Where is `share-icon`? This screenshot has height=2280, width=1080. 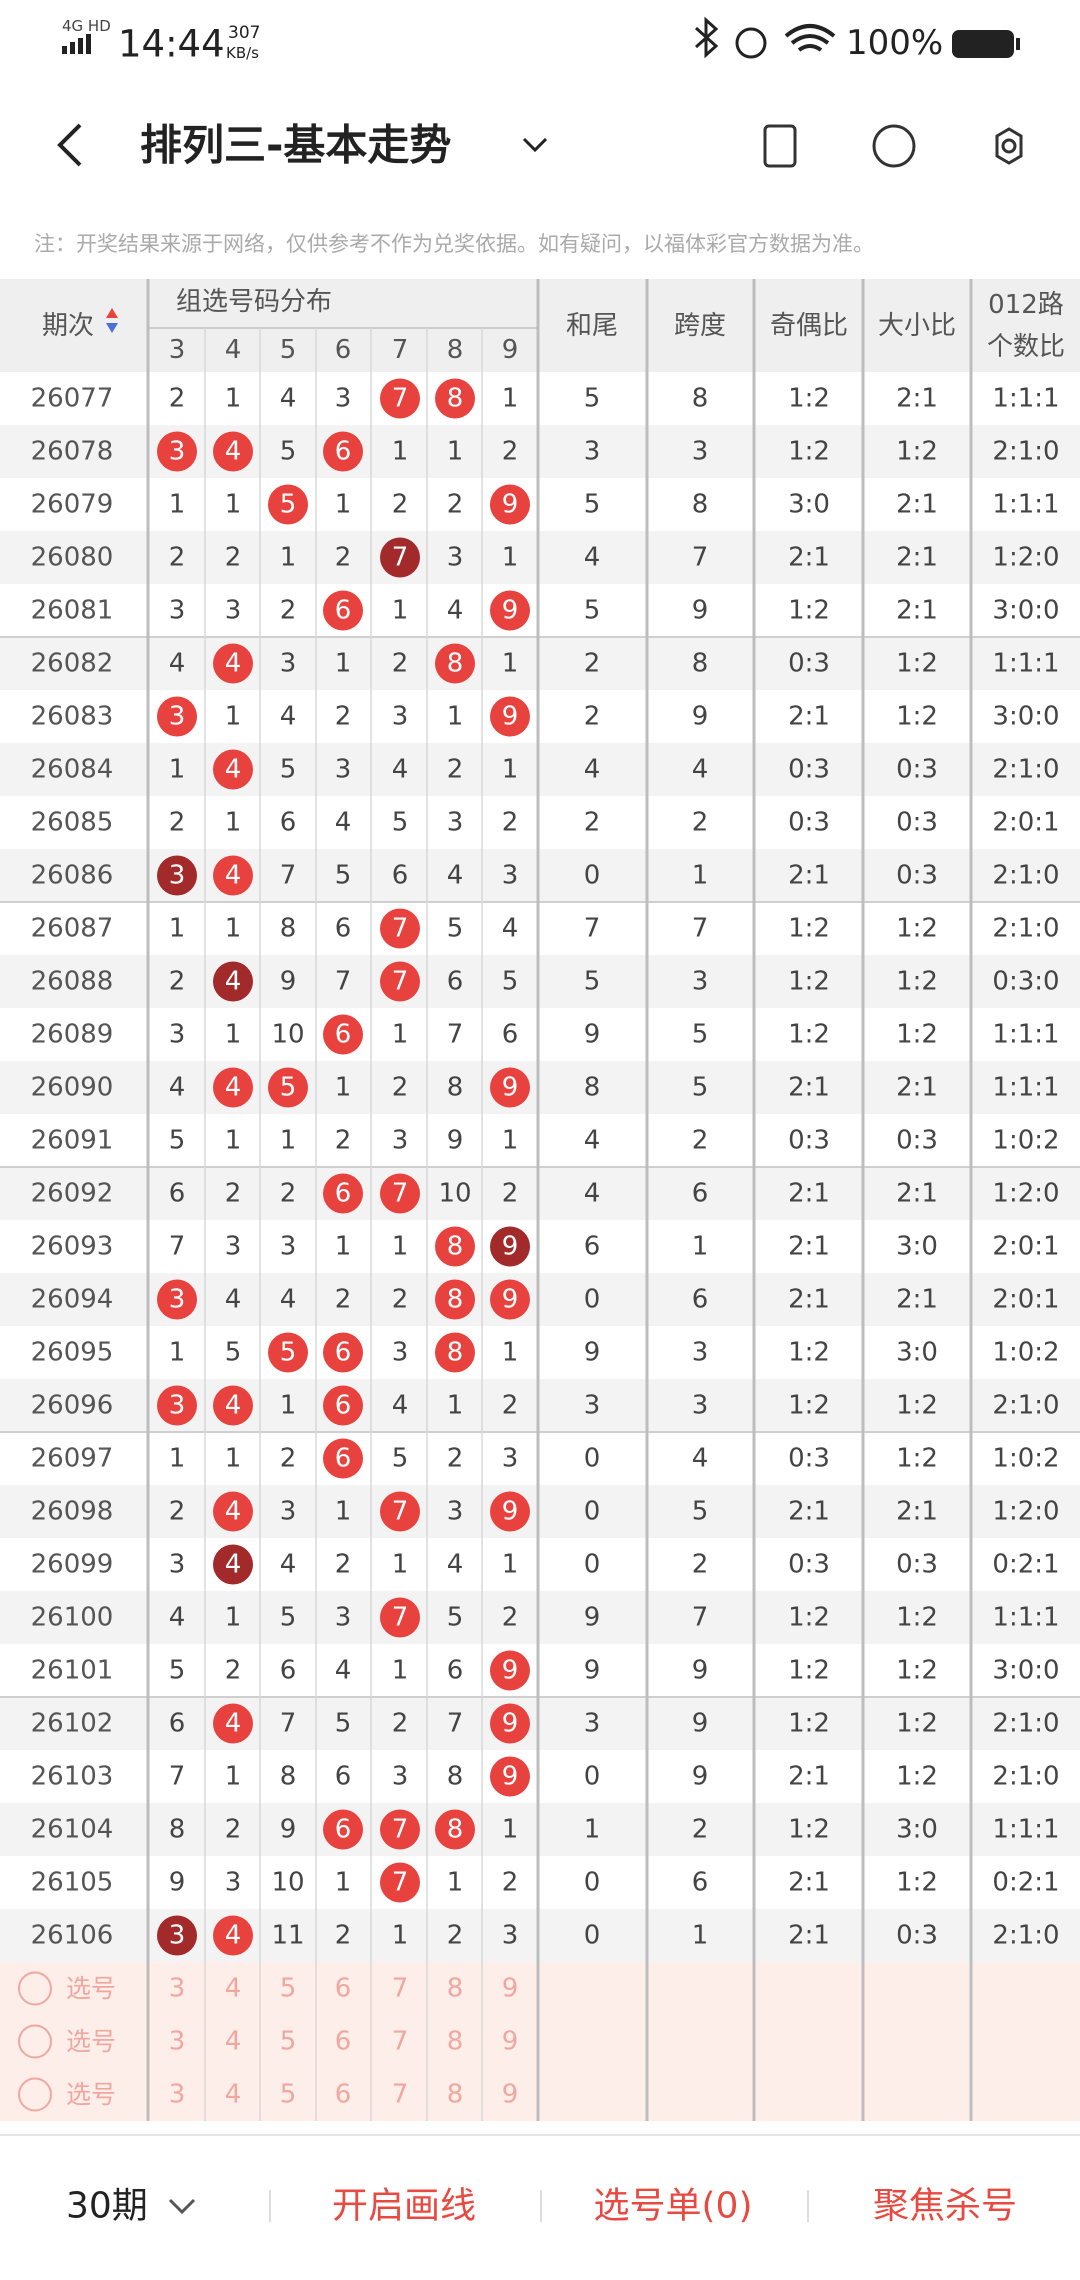
share-icon is located at coordinates (894, 146).